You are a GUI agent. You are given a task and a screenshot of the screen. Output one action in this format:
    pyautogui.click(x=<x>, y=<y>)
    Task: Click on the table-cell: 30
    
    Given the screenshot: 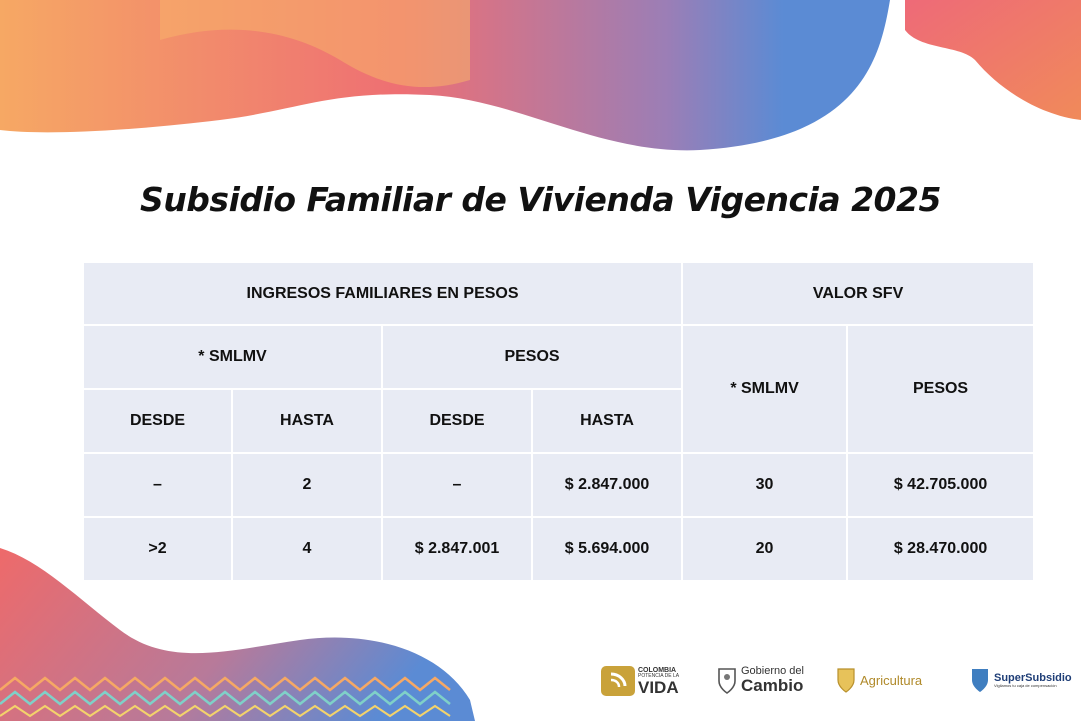 What is the action you would take?
    pyautogui.click(x=765, y=485)
    